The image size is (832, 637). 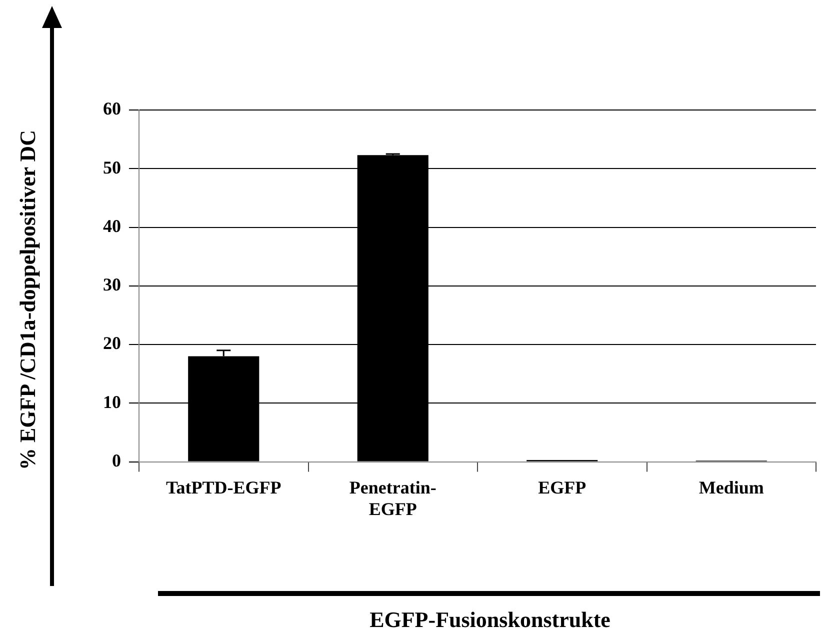 What do you see at coordinates (28, 300) in the screenshot?
I see `y-axis-title: % EGFP /CD1a-doppelpositiver DC` at bounding box center [28, 300].